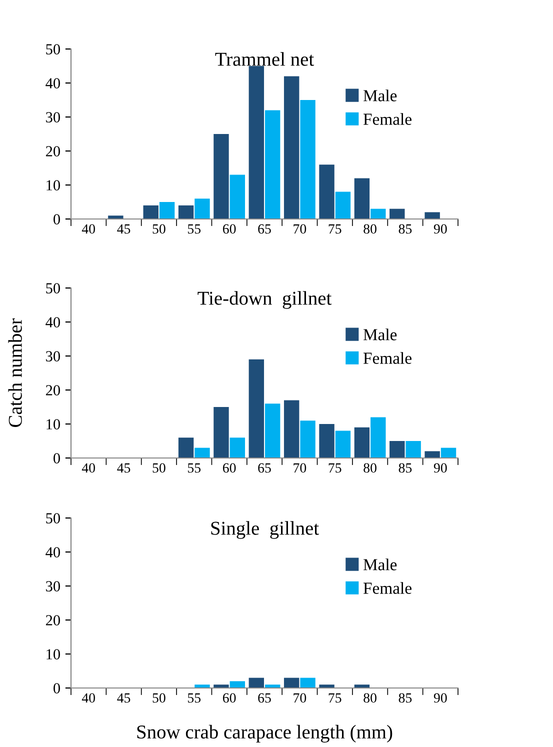  Describe the element at coordinates (265, 530) in the screenshot. I see `chart-title: Single gillnet` at that location.